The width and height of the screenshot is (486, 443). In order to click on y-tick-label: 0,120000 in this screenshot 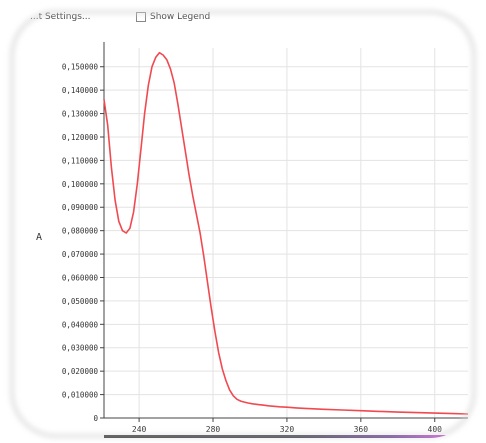, I will do `click(80, 137)`.